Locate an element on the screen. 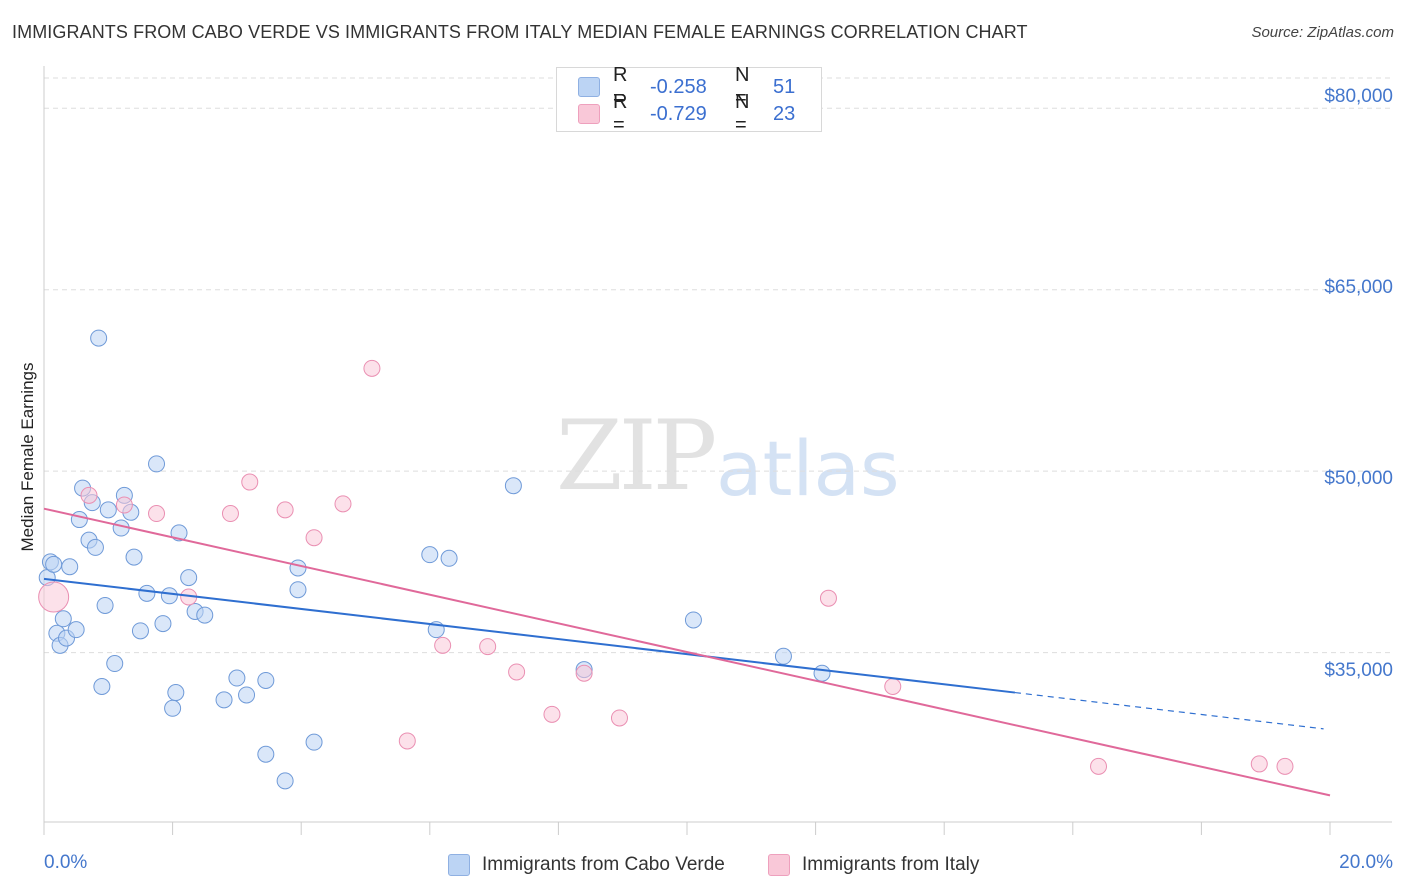  x-tick-label: 0.0% is located at coordinates (66, 862).